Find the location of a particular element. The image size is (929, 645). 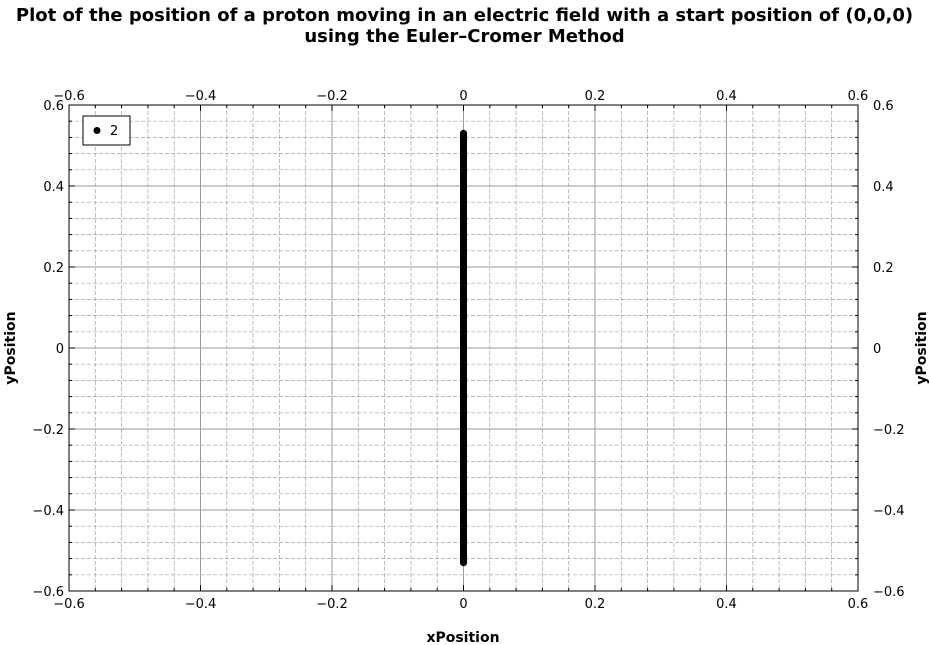

x-tick-label-top: −0.2 is located at coordinates (332, 96).